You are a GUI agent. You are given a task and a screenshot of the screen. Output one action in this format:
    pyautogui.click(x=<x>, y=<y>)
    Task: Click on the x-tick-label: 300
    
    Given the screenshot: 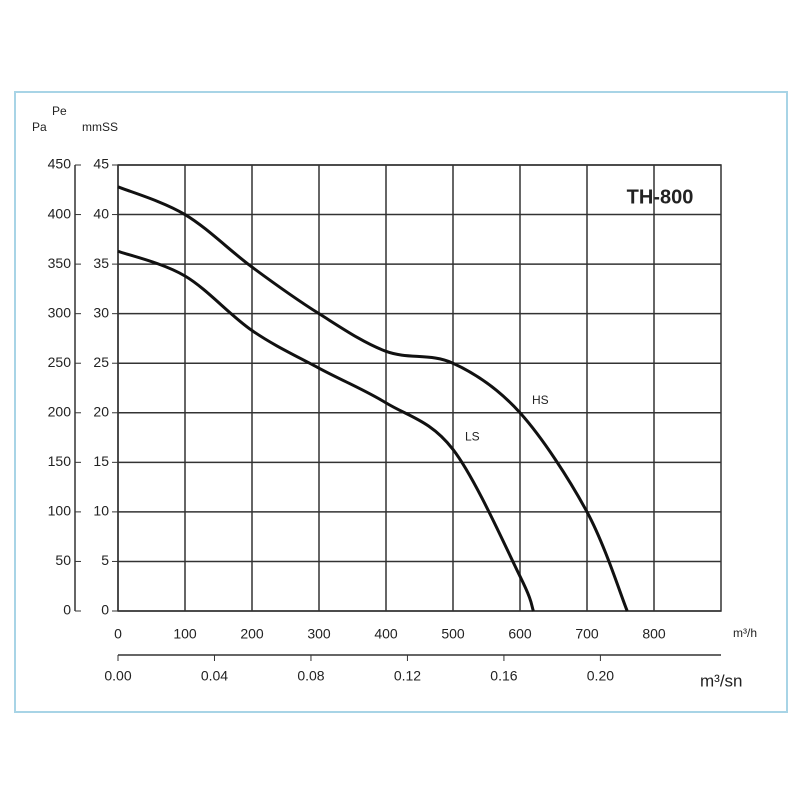 What is the action you would take?
    pyautogui.click(x=319, y=634)
    